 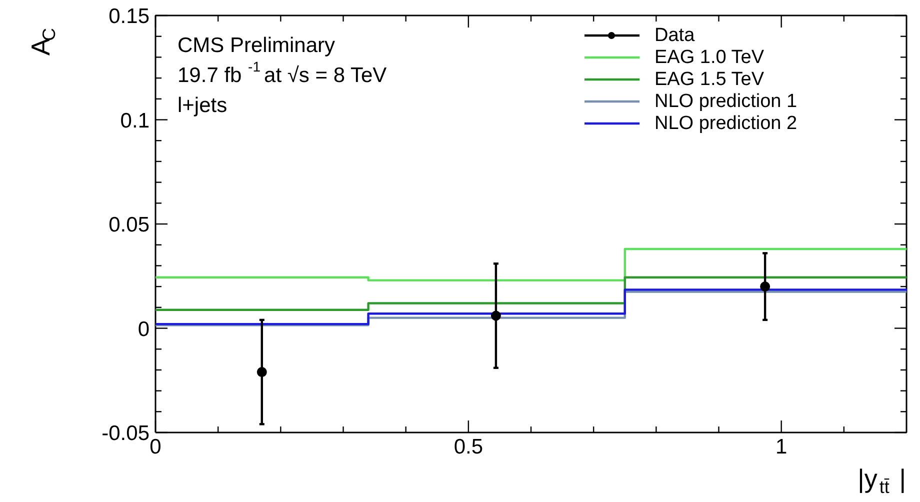 What do you see at coordinates (675, 35) in the screenshot?
I see `legend-label: Data` at bounding box center [675, 35].